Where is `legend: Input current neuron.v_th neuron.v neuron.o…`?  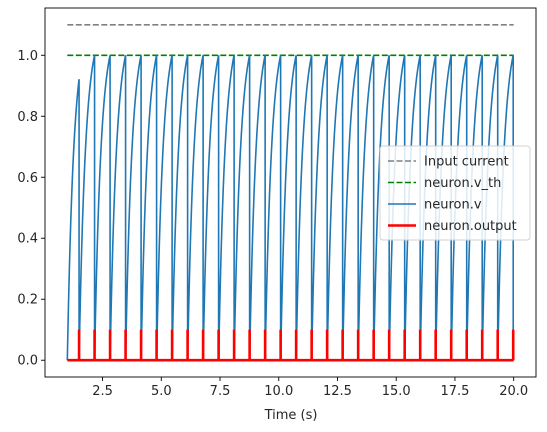
legend: Input current neuron.v_th neuron.v neuron.o… is located at coordinates (455, 193).